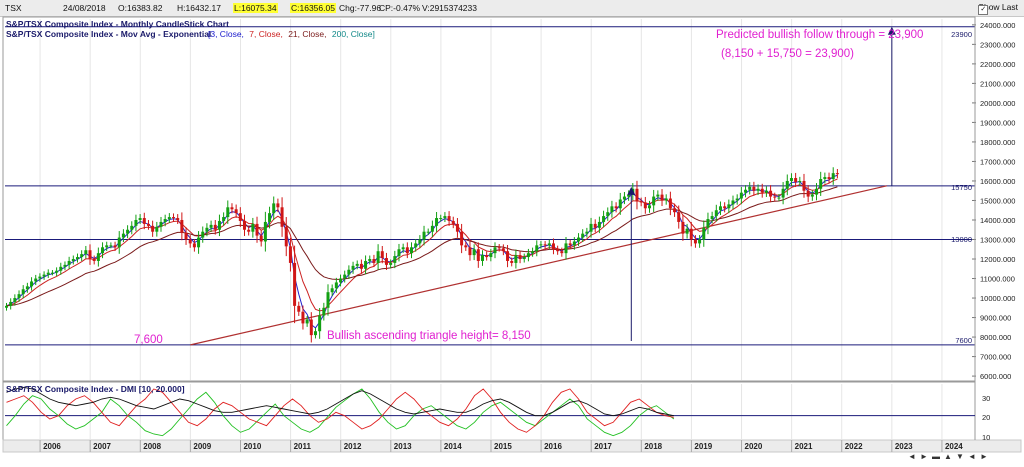 This screenshot has height=467, width=1024. I want to click on nav-scroll-right-button: ►, so click(924, 456).